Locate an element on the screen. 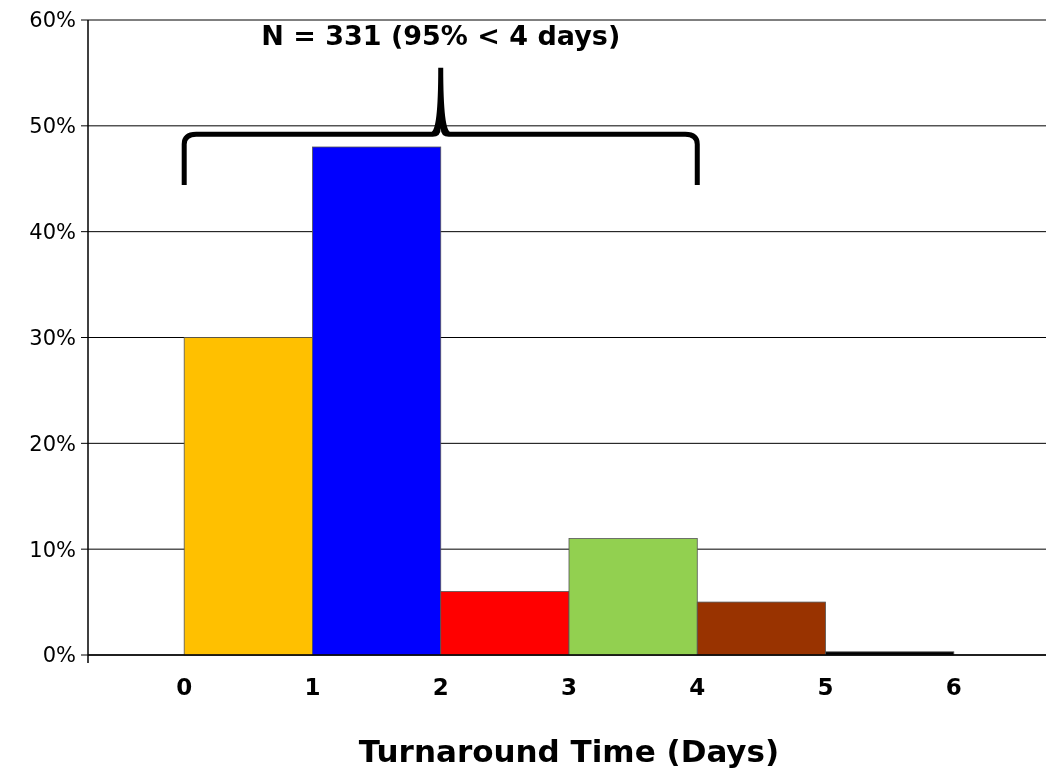 This screenshot has height=782, width=1054. y-tick-label: 60% is located at coordinates (52, 20).